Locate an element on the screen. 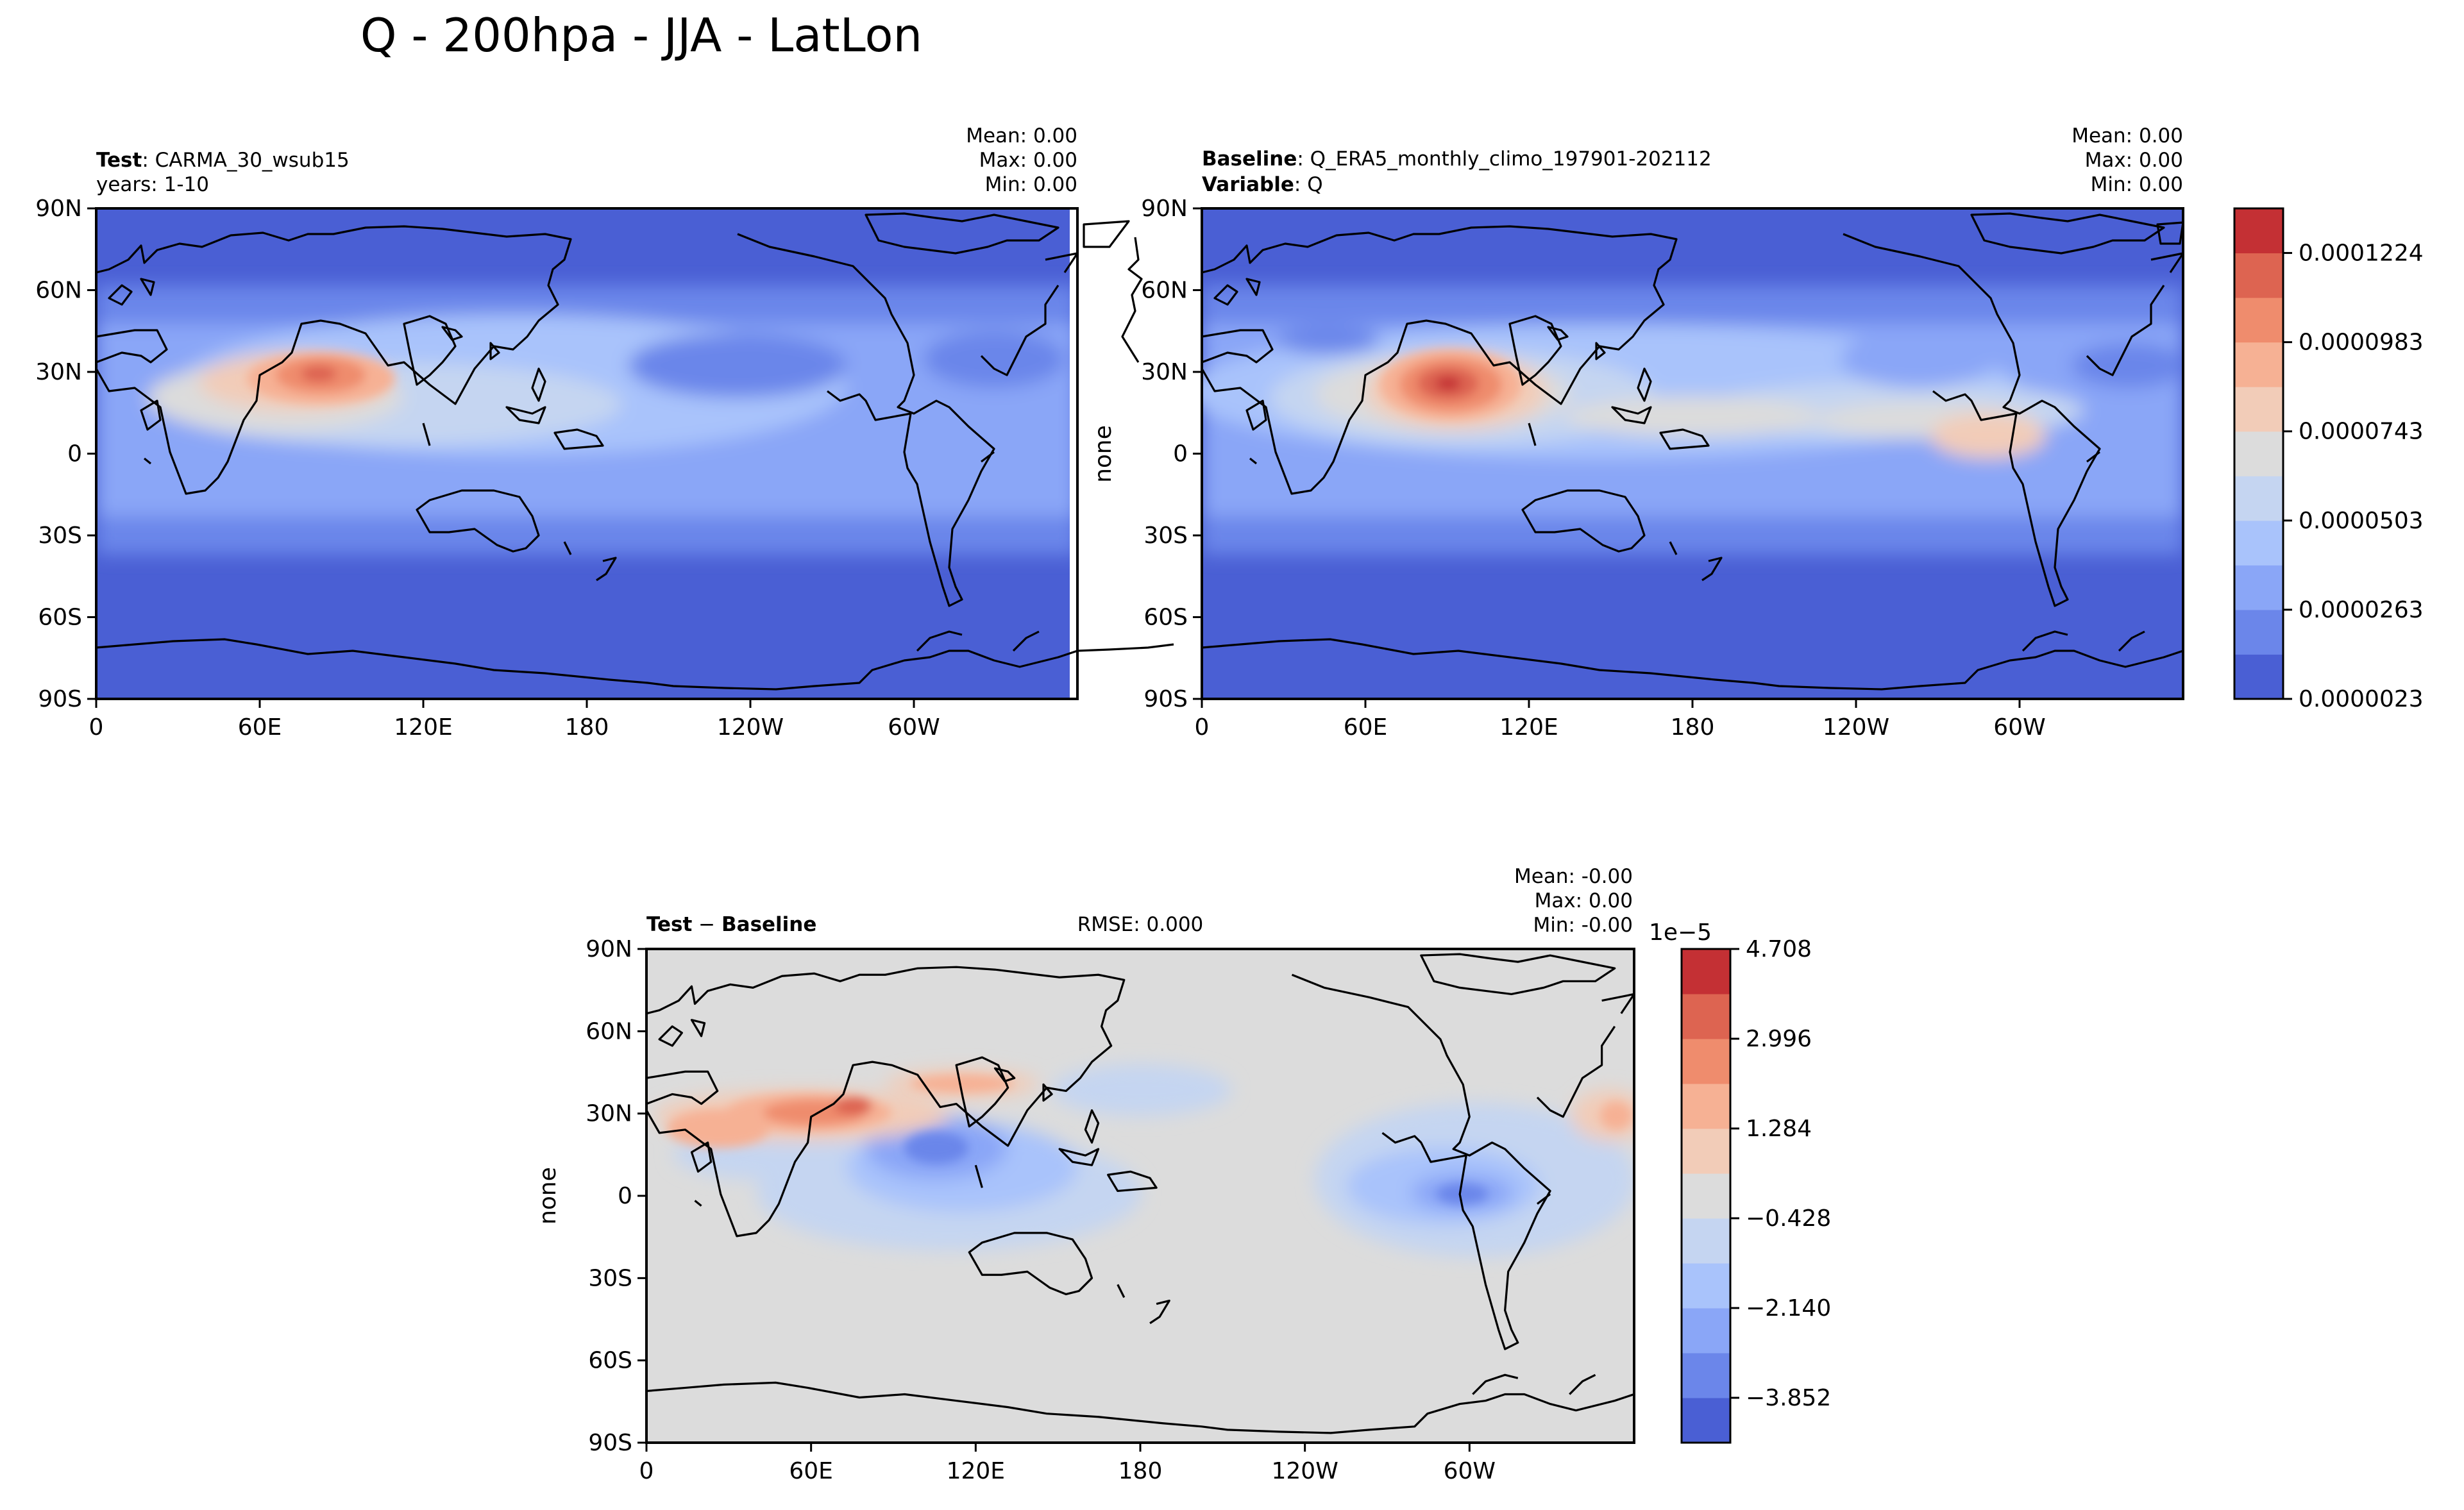  panel-diff-stat-max: Max: 0.00 is located at coordinates (1584, 901).